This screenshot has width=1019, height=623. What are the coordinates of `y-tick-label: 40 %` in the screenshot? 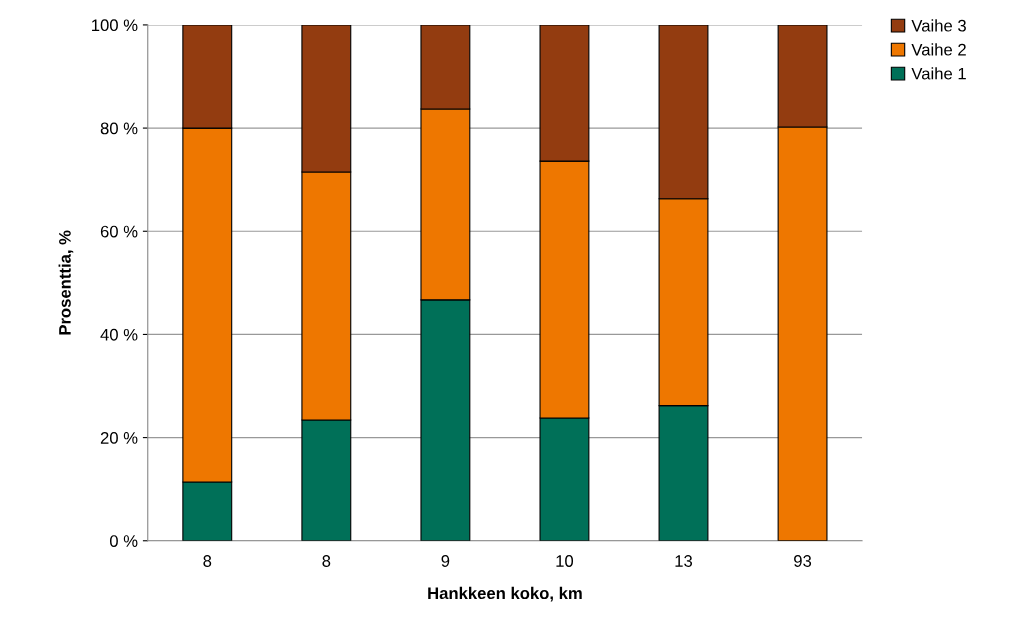 It's located at (119, 334).